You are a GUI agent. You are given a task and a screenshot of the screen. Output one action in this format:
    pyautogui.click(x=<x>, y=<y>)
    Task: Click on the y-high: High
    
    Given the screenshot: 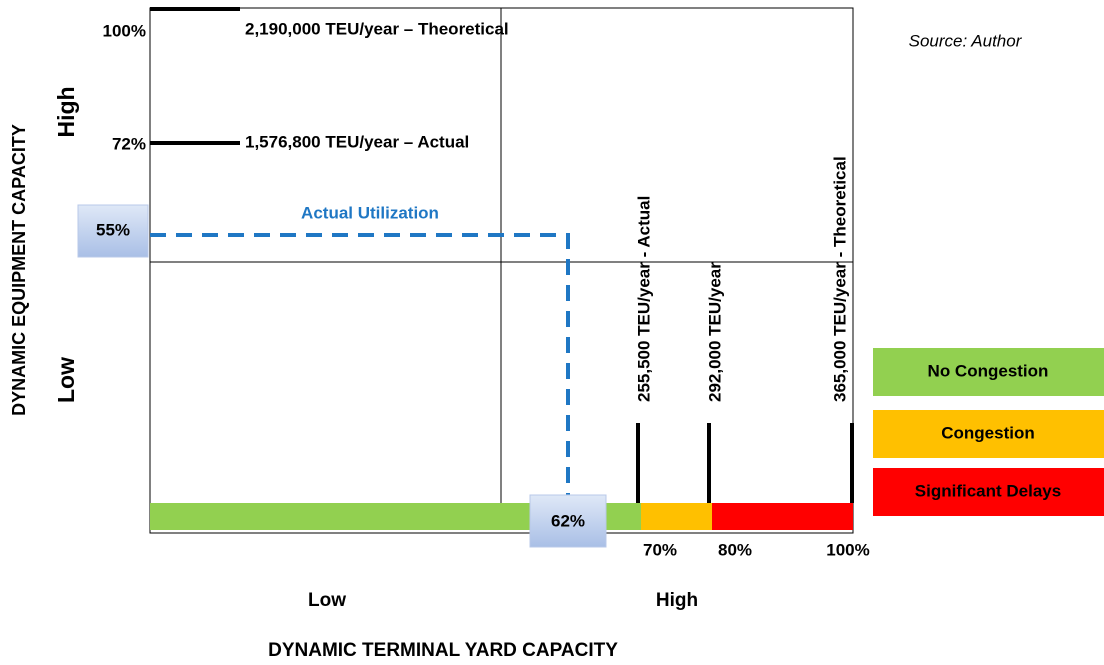 What is the action you would take?
    pyautogui.click(x=66, y=111)
    